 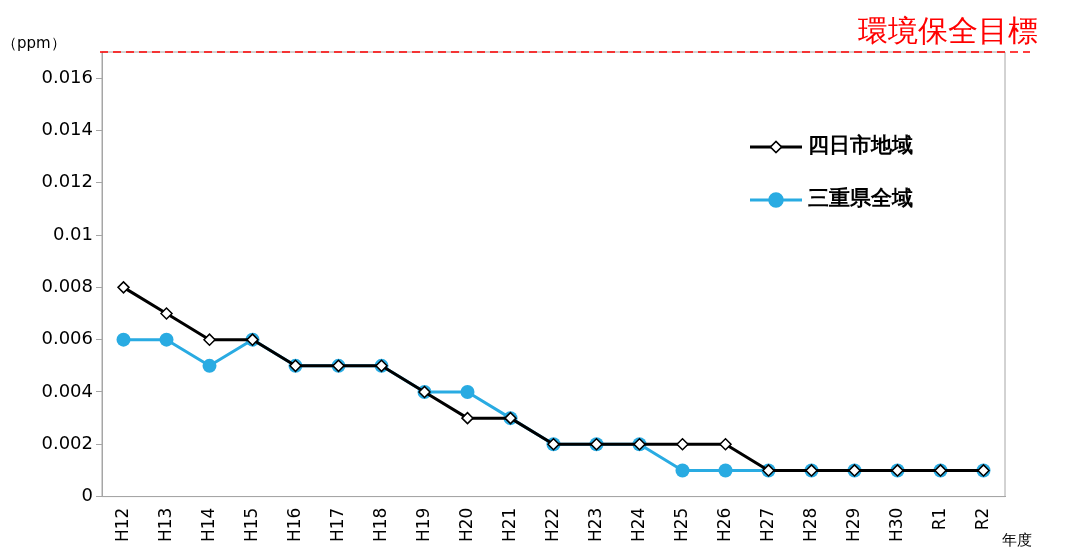 What do you see at coordinates (67, 286) in the screenshot?
I see `y-tick-label: 0.008` at bounding box center [67, 286].